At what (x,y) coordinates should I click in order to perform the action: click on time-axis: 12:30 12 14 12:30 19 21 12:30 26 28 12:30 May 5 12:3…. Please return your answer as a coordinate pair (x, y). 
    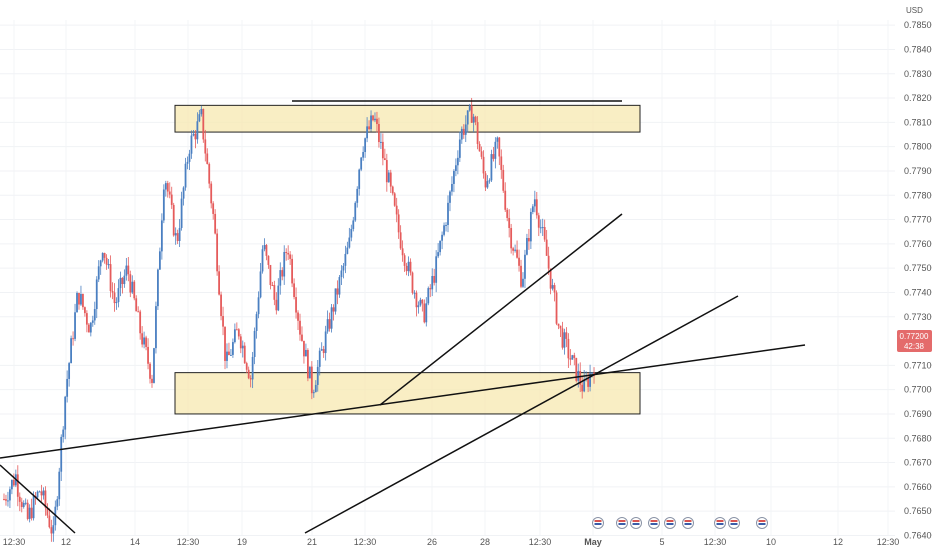
    Looking at the image, I should click on (451, 542).